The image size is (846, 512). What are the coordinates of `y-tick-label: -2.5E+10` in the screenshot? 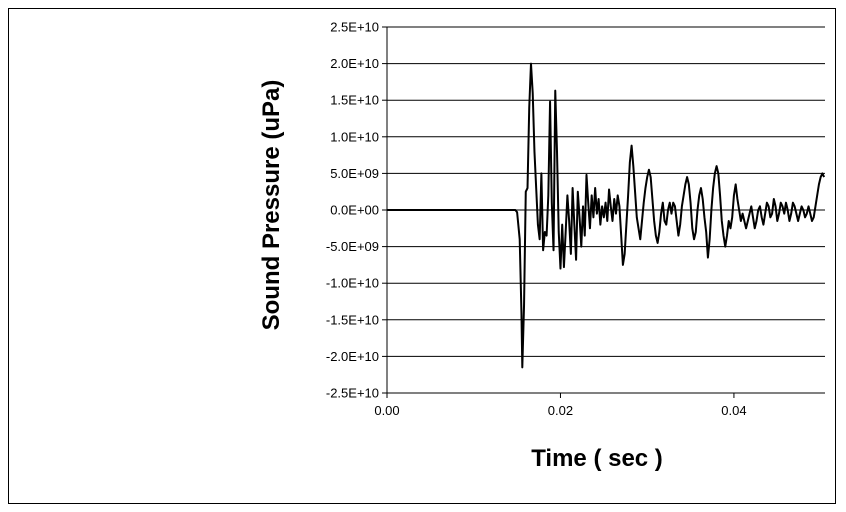 It's located at (352, 393).